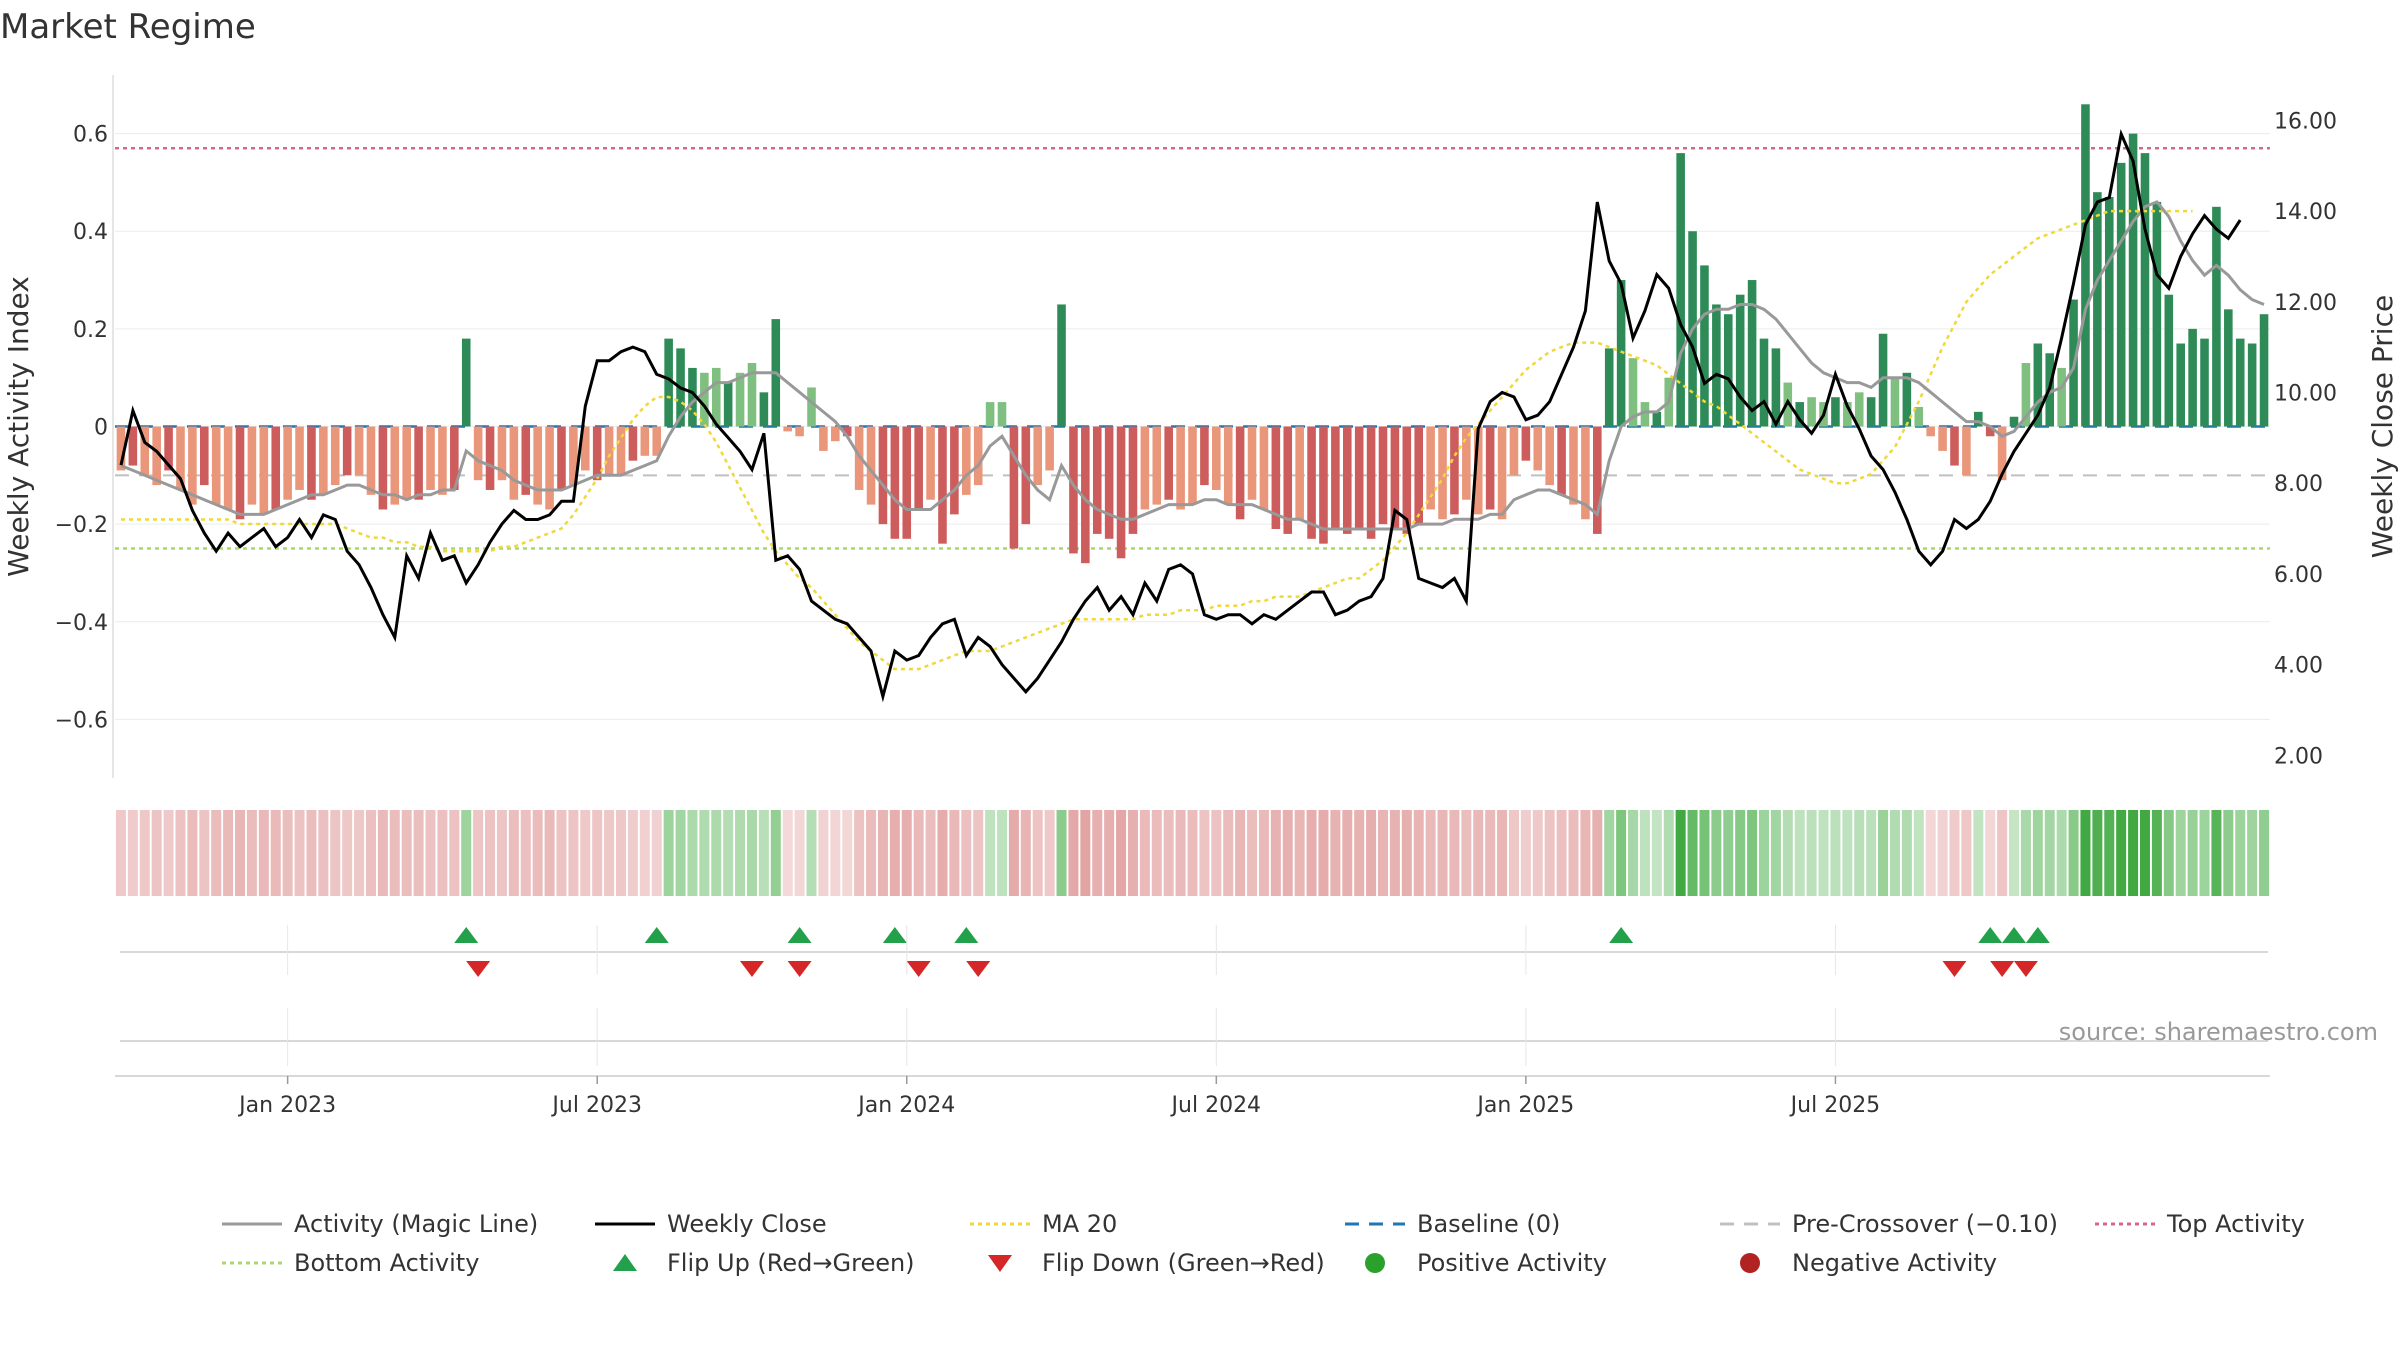  What do you see at coordinates (286, 1105) in the screenshot?
I see `x-tick-label: Jan 2023` at bounding box center [286, 1105].